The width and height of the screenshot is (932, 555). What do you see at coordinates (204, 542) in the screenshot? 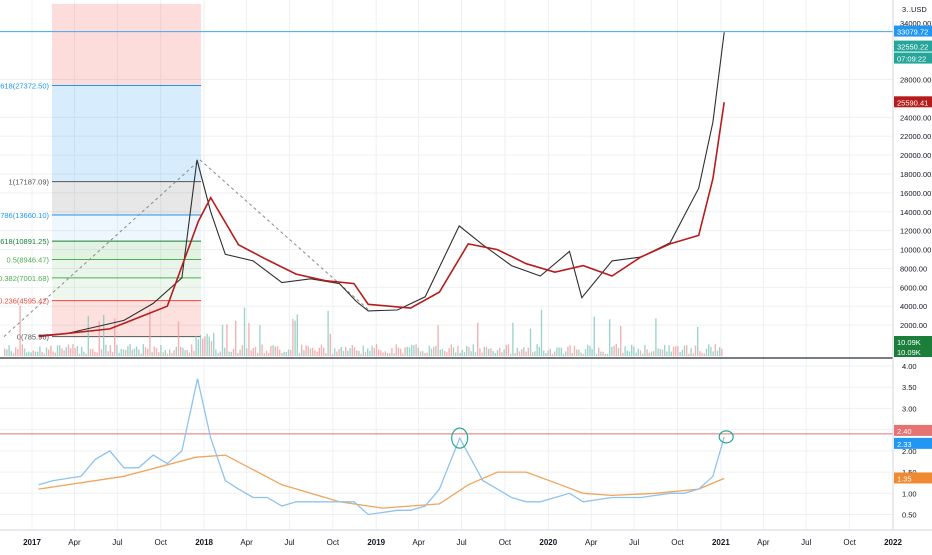
I see `time-tick-label: 2018` at bounding box center [204, 542].